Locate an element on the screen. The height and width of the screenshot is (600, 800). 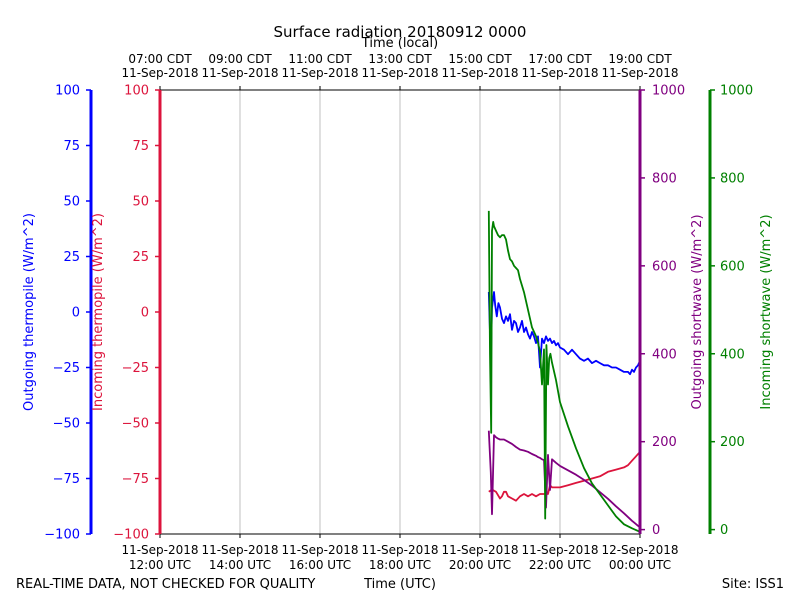
series-line-is is located at coordinates (564, 371).